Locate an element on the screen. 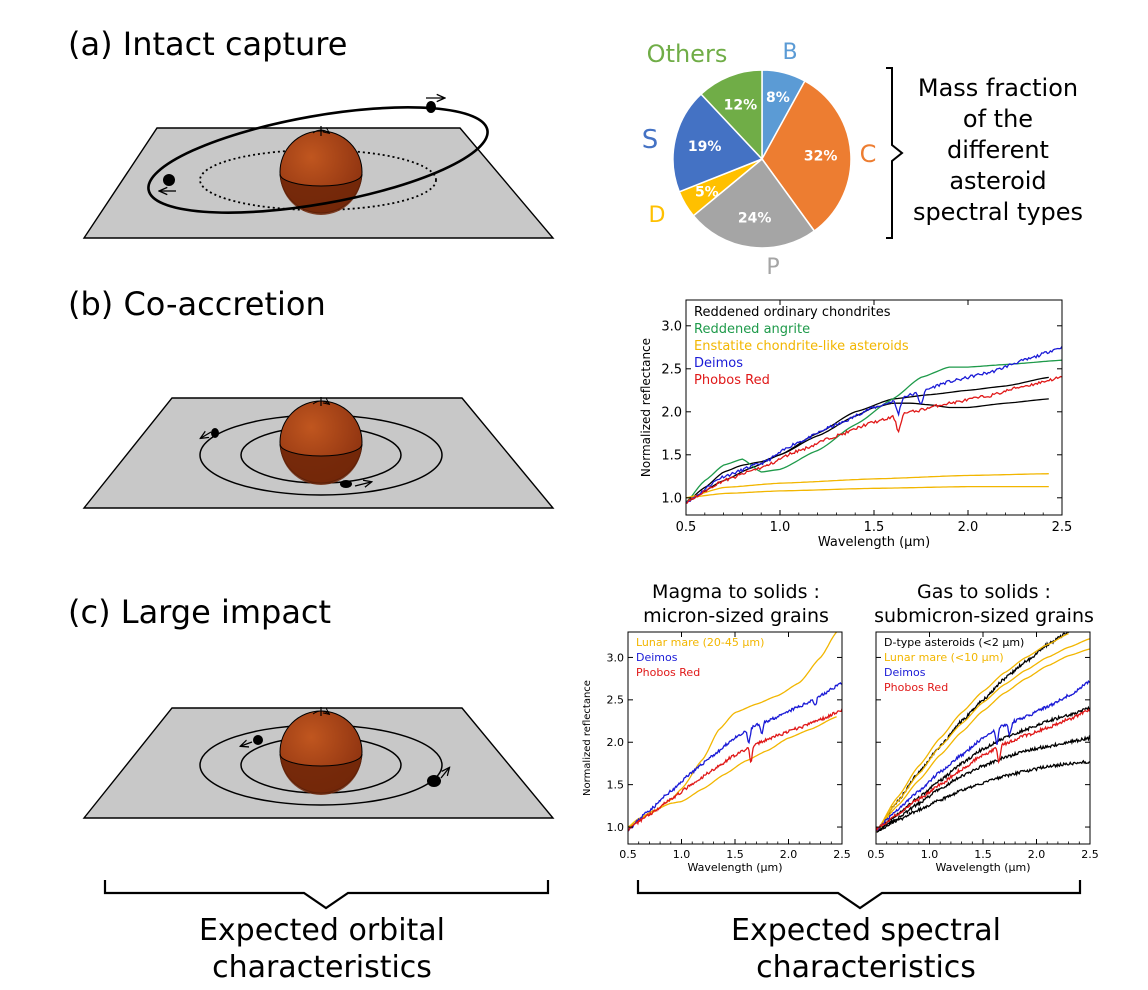  legend-entry: Lunar mare (20-45 µm) is located at coordinates (700, 642).